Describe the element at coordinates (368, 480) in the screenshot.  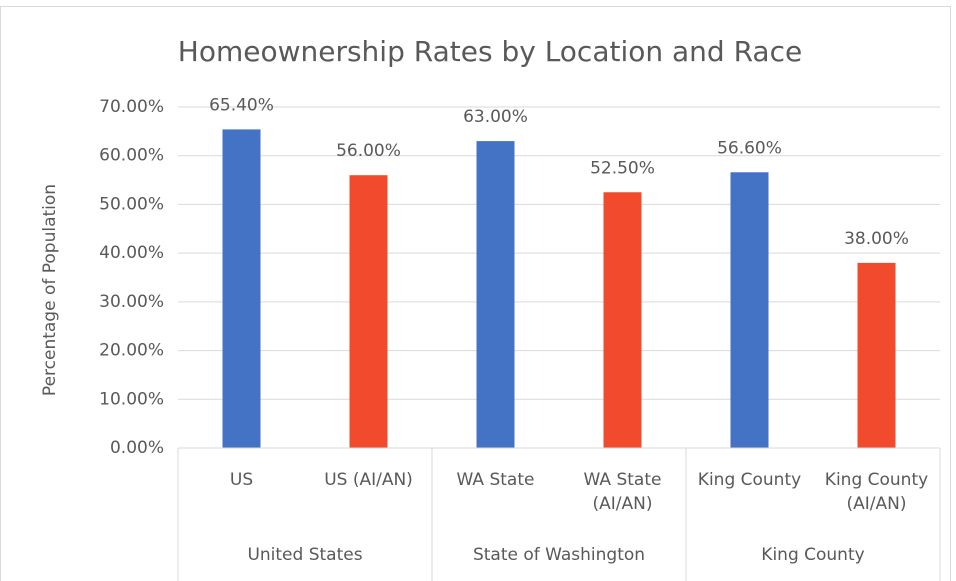
I see `x-tick-label: US (AI/AN)` at that location.